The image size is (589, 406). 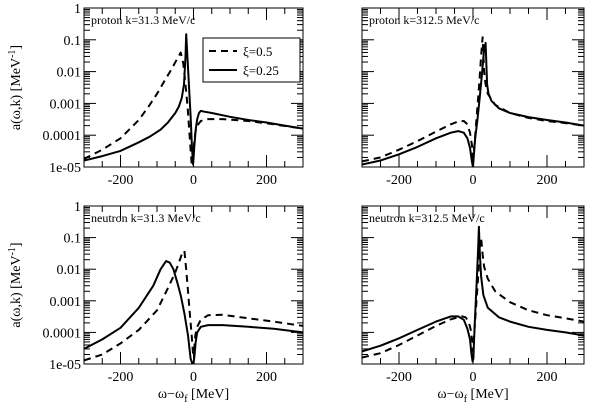 I want to click on legend: ξ=0.5 ξ=0.25, so click(x=251, y=60).